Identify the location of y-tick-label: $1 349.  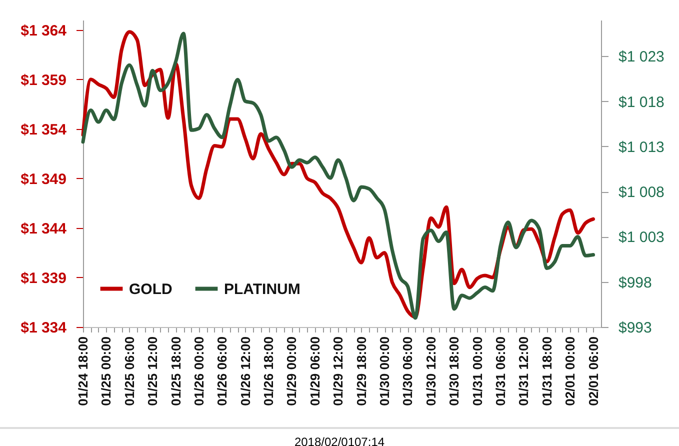
(43, 179).